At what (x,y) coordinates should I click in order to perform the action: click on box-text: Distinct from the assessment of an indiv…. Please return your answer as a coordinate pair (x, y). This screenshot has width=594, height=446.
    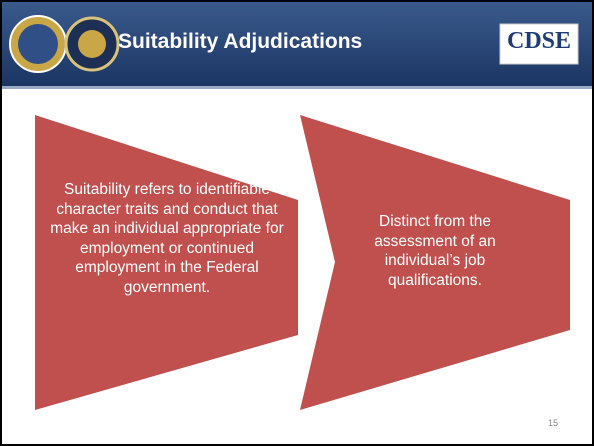
    Looking at the image, I should click on (435, 251).